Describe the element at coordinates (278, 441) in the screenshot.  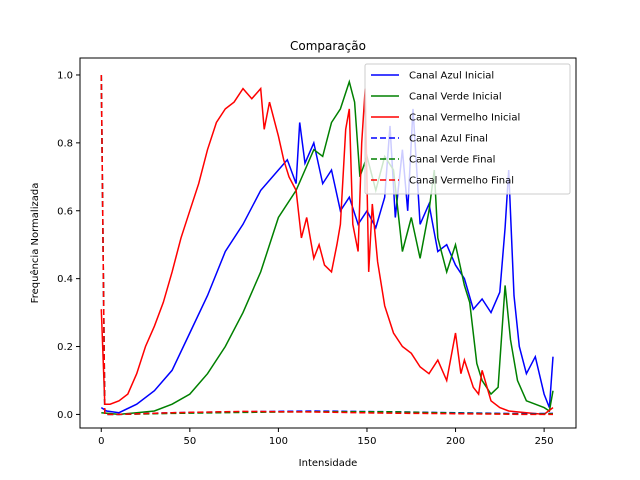
I see `x-tick-label: 100` at that location.